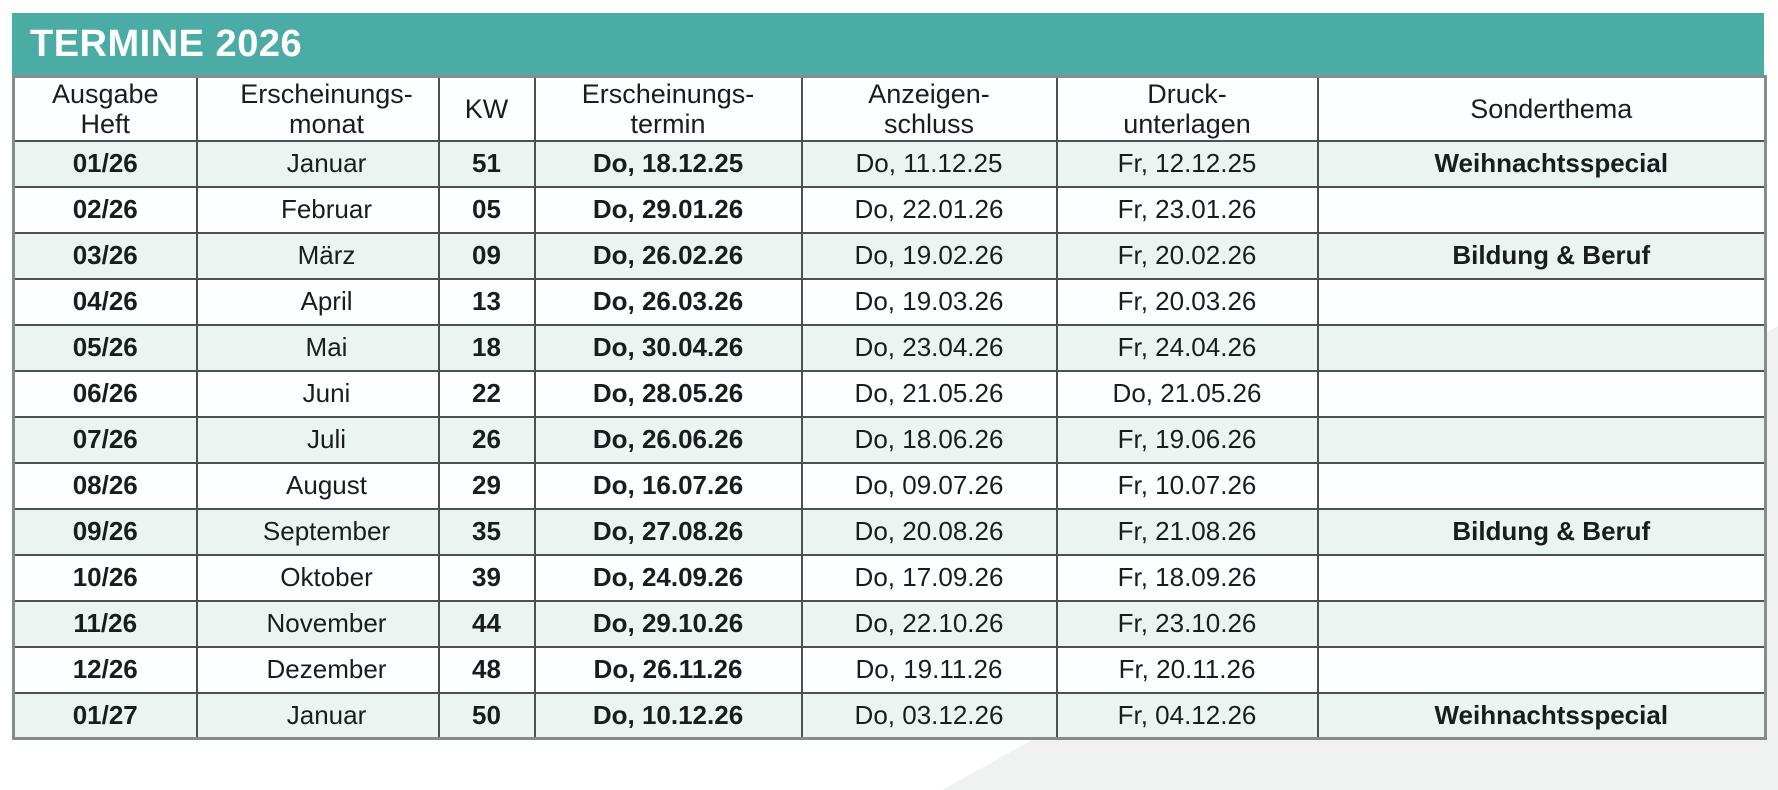 The image size is (1778, 790). I want to click on cell-druckunterlagen: Fr, 21.08.26, so click(1187, 531).